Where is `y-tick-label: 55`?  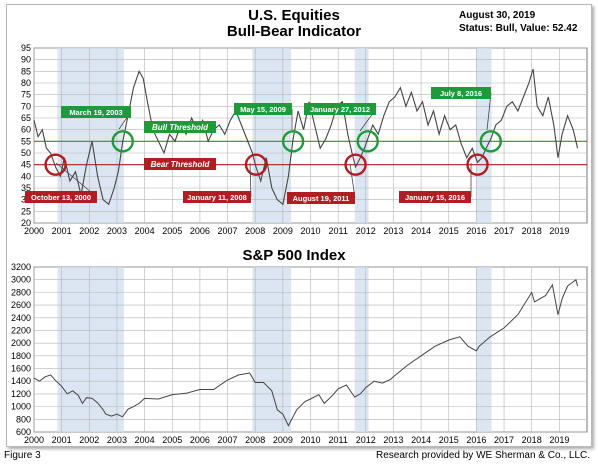 y-tick-label: 55 is located at coordinates (26, 141).